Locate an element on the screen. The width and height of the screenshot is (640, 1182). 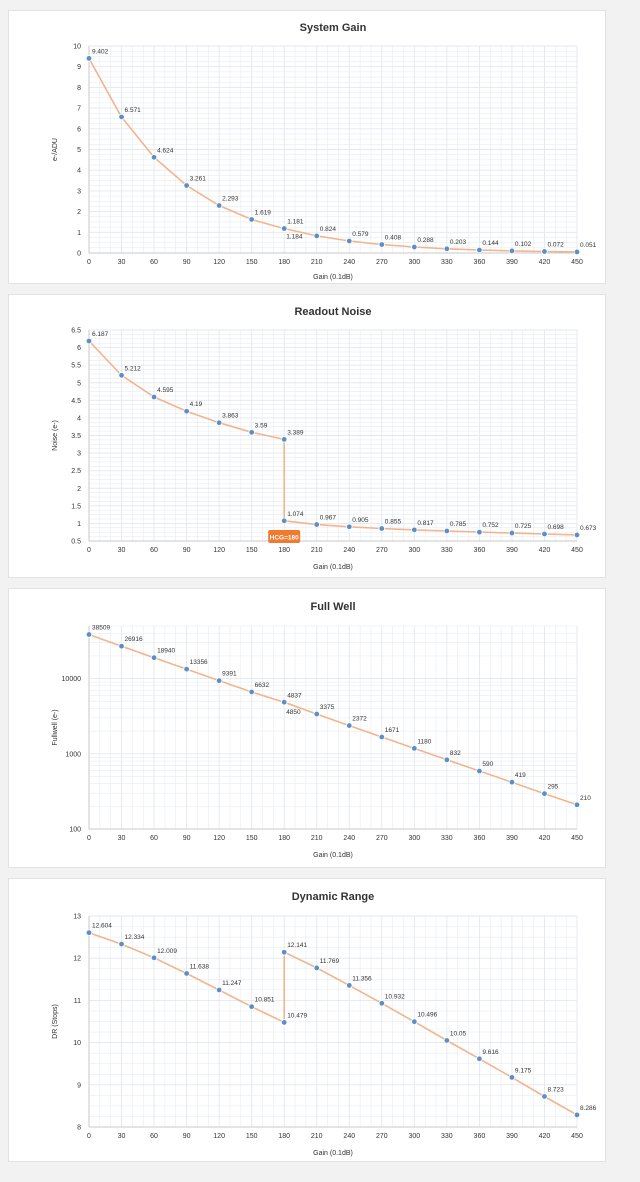
hcg-badge is located at coordinates (284, 536).